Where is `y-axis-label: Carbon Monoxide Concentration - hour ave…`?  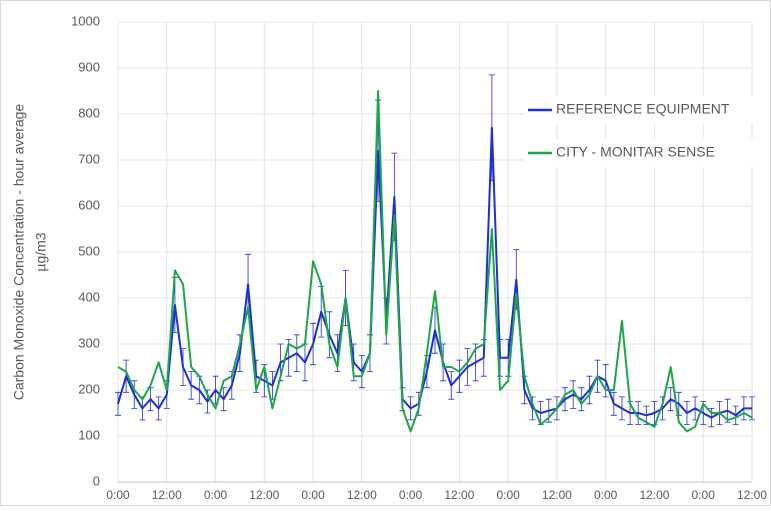 y-axis-label: Carbon Monoxide Concentration - hour ave… is located at coordinates (19, 252).